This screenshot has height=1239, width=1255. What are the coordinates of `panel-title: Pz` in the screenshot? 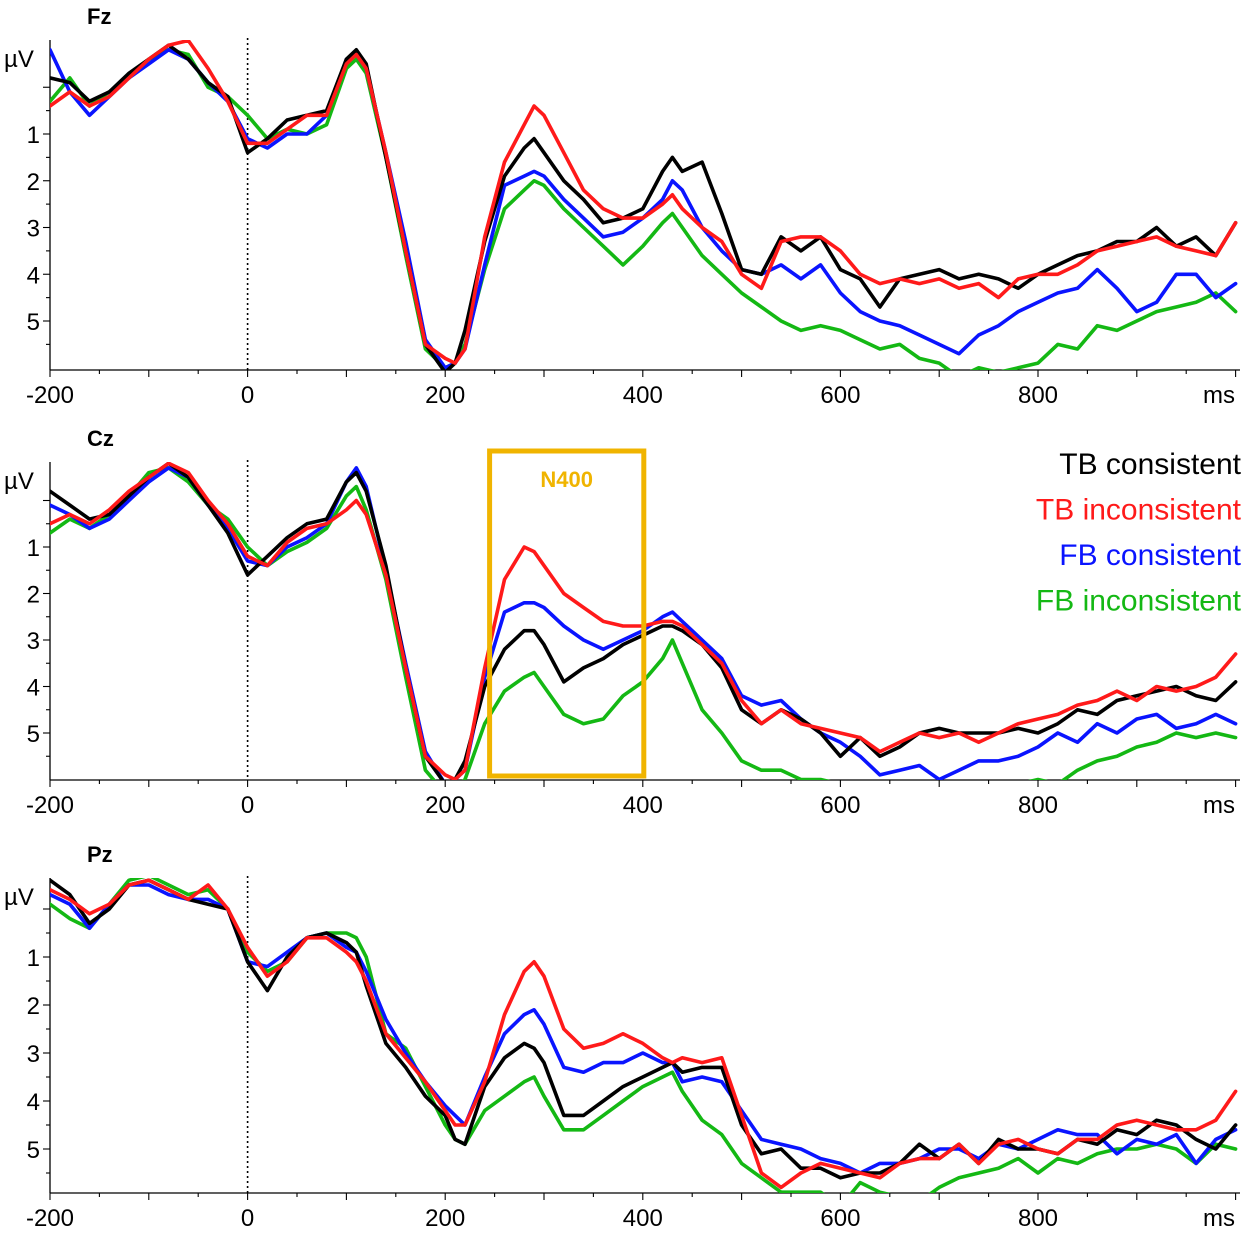 It's located at (100, 854).